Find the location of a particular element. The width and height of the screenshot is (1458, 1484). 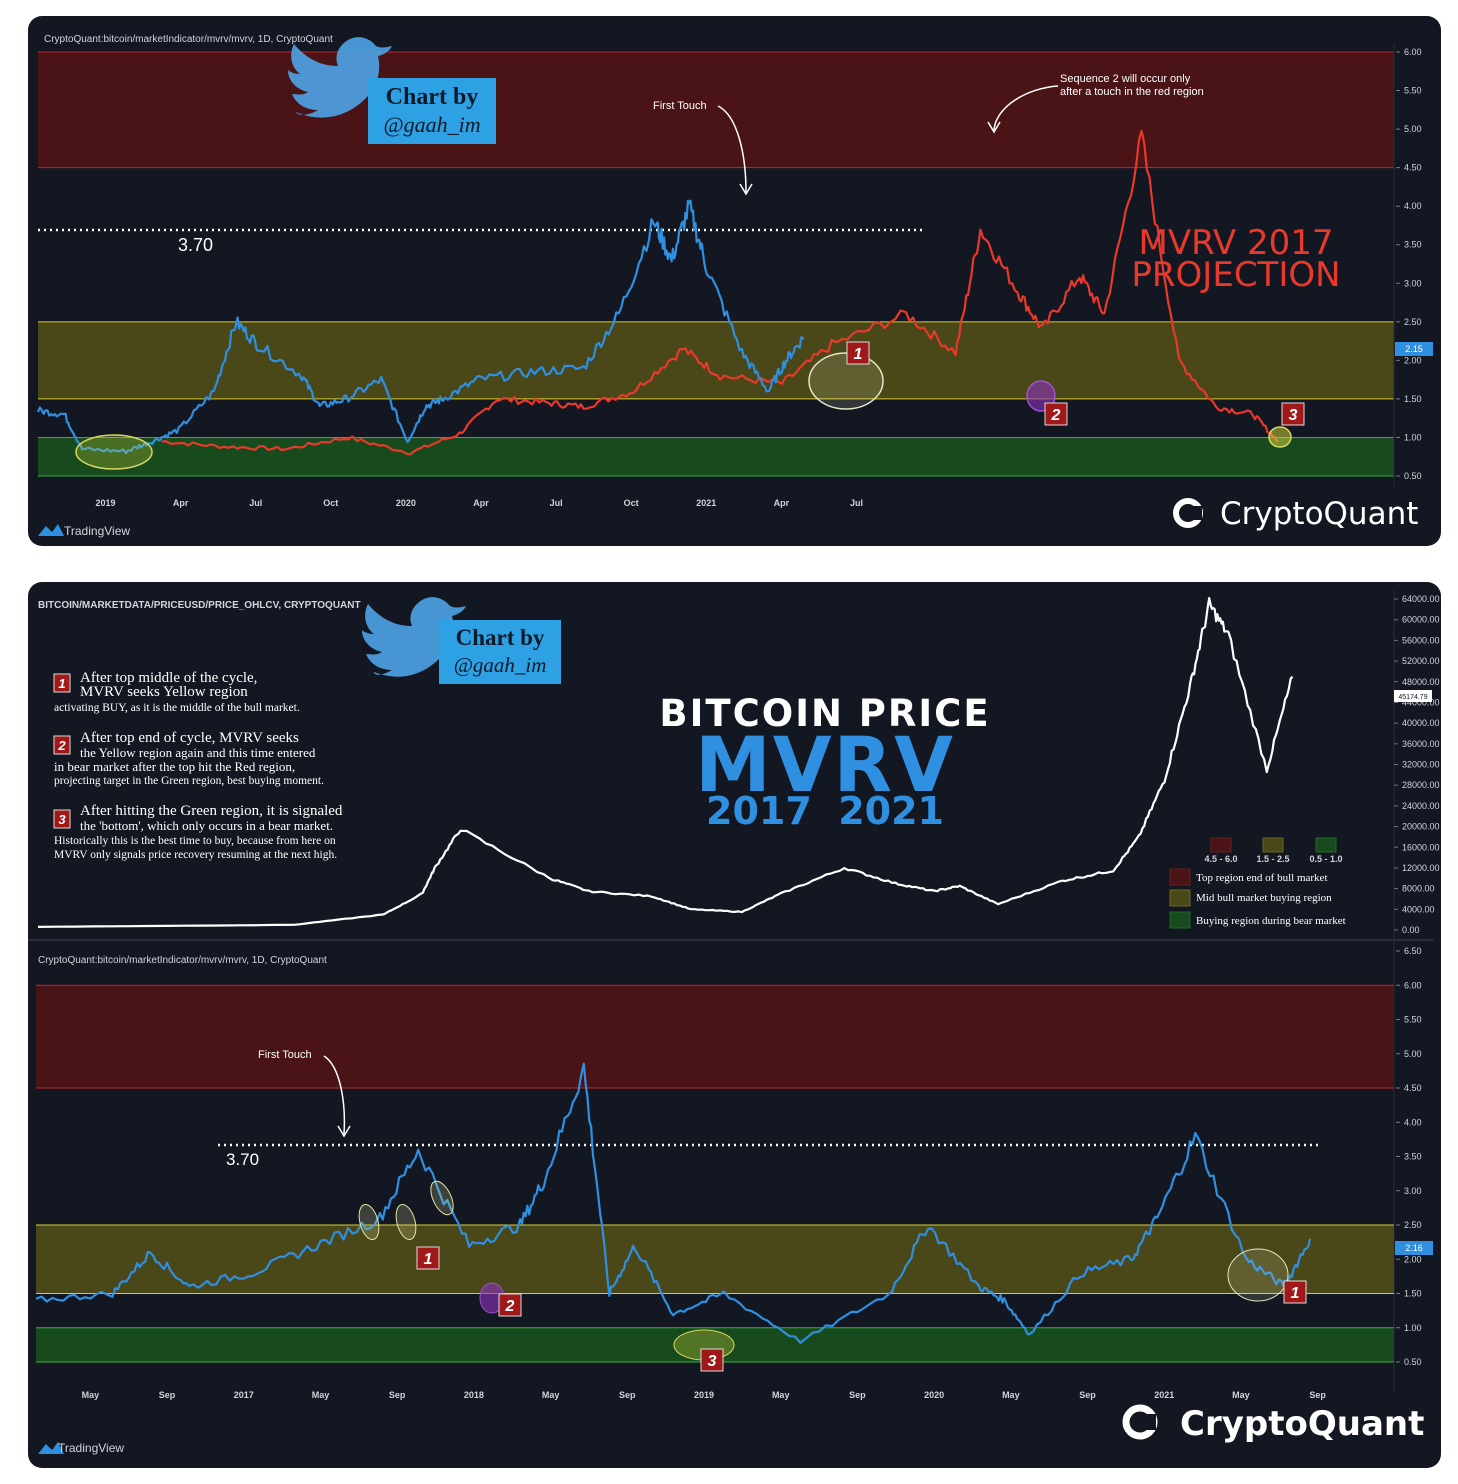

y-tick-label: 44000.00 is located at coordinates (1421, 702).